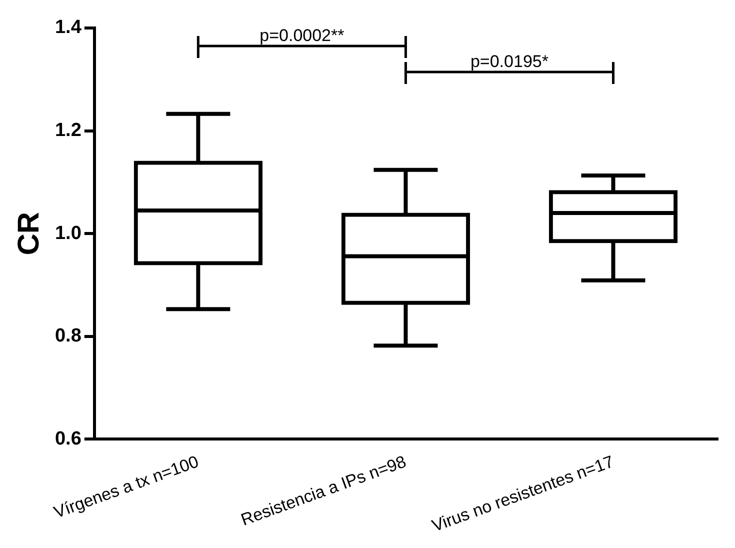 The height and width of the screenshot is (548, 735). What do you see at coordinates (68, 131) in the screenshot?
I see `y-tick-label: 1.2` at bounding box center [68, 131].